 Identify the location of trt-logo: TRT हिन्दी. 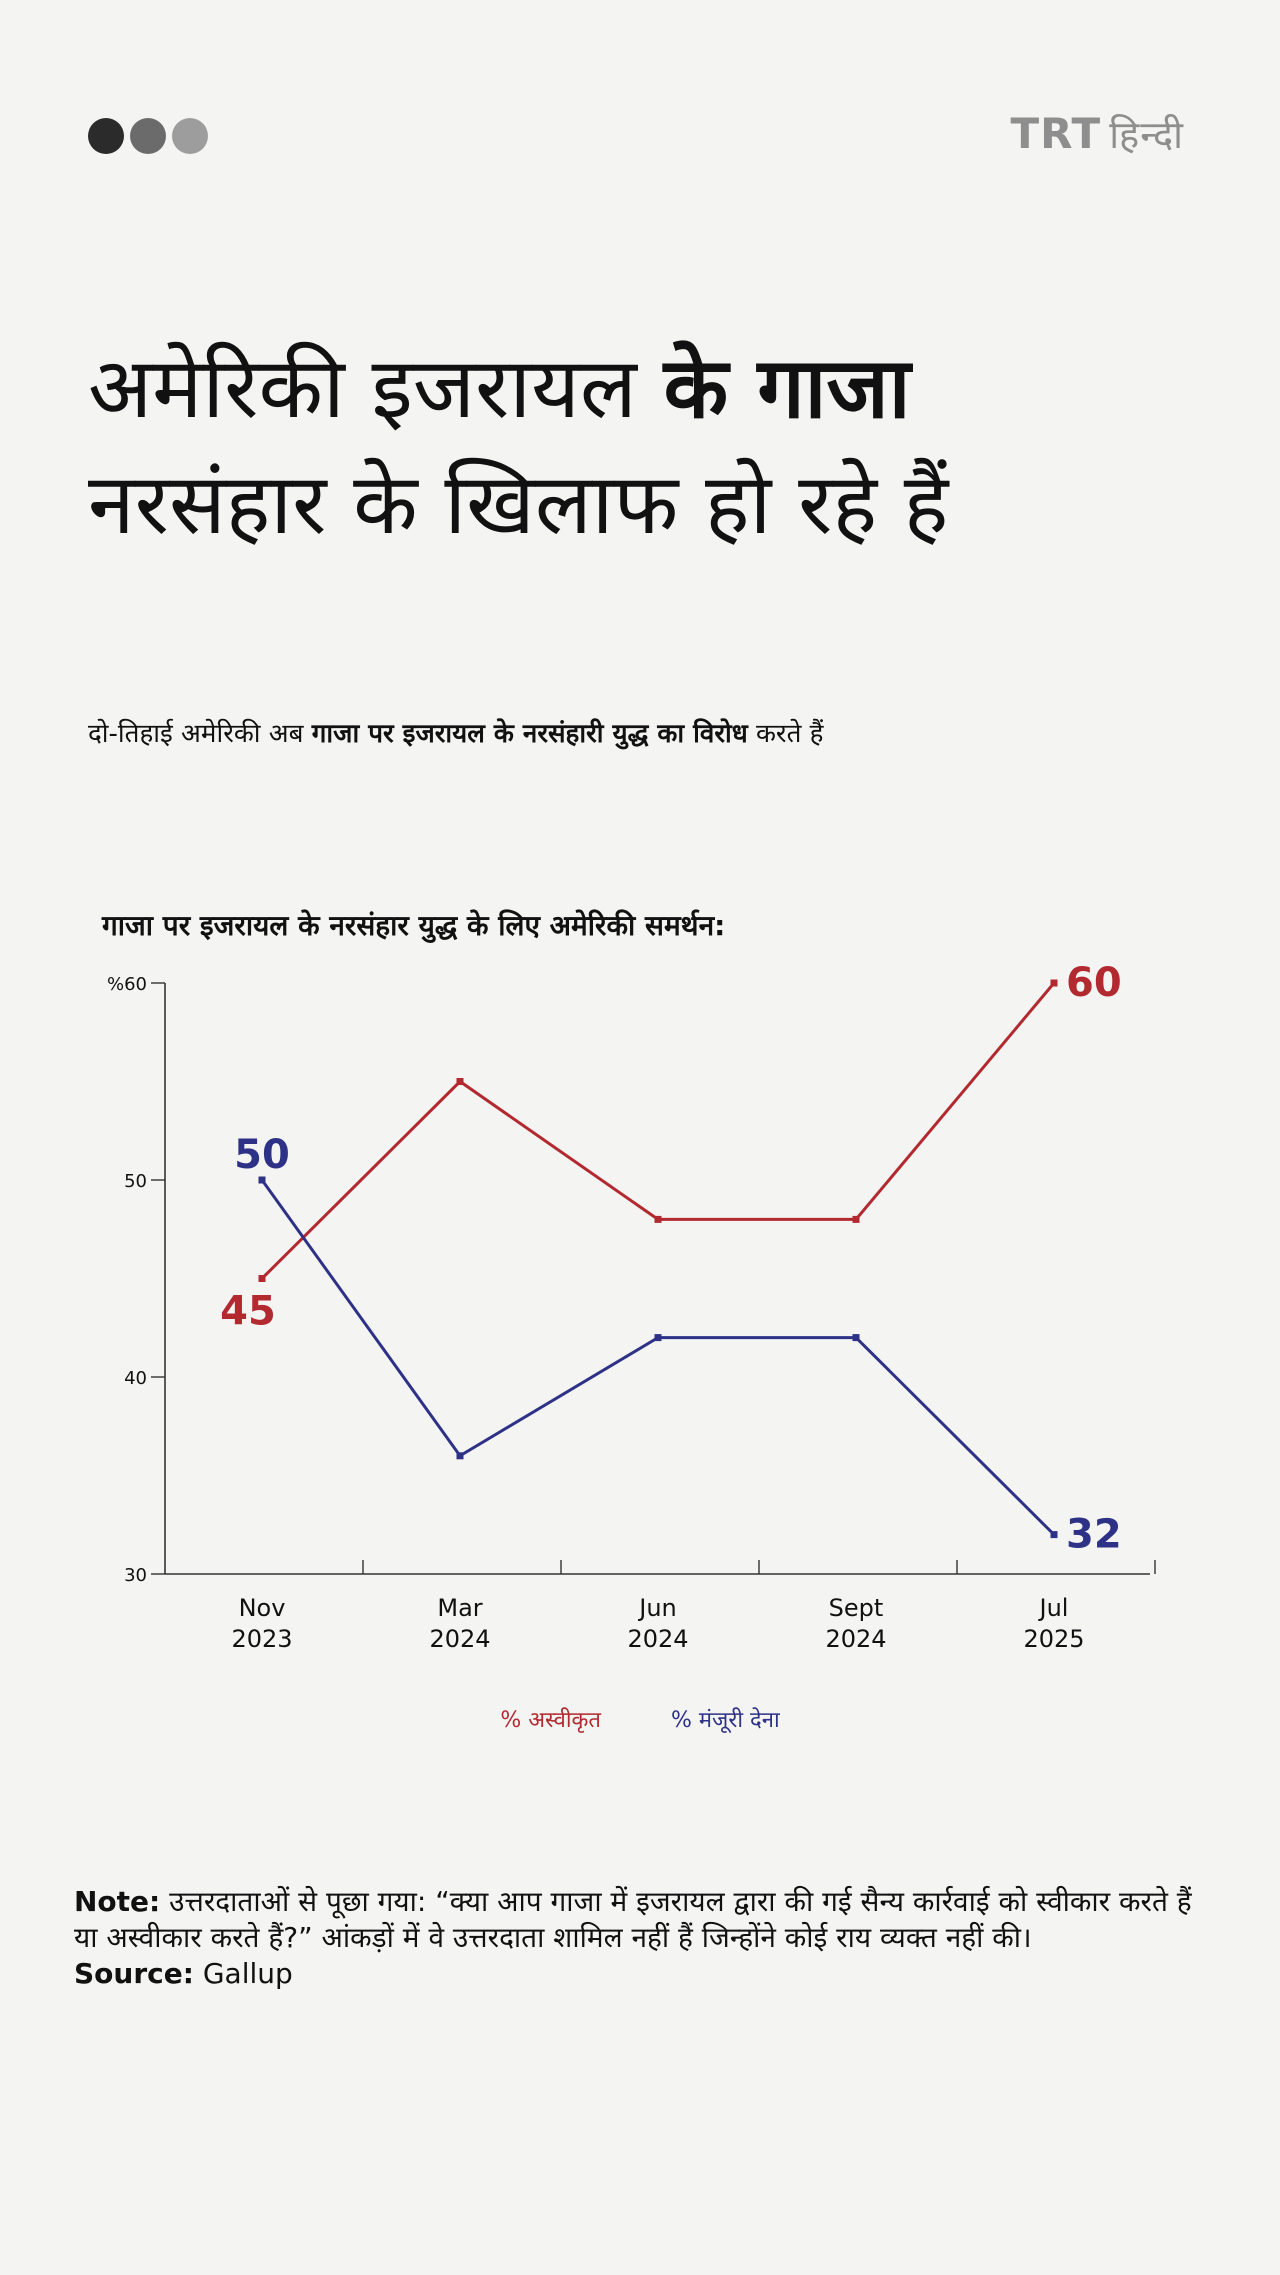
(1097, 134).